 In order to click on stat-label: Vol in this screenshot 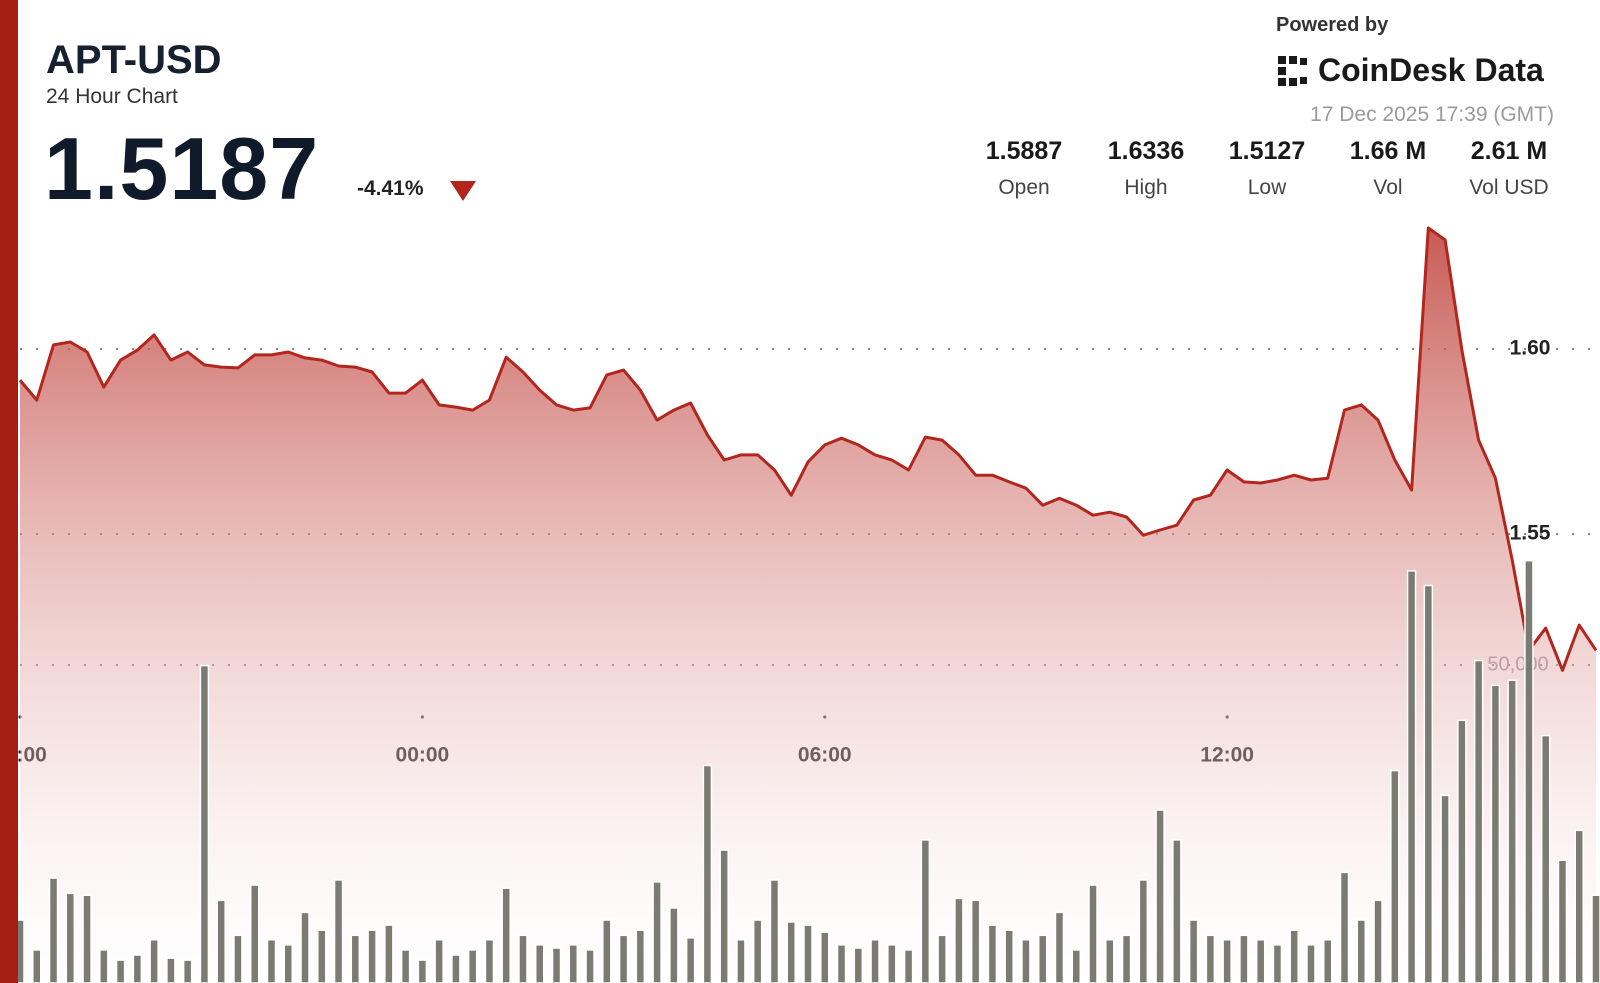, I will do `click(1388, 187)`.